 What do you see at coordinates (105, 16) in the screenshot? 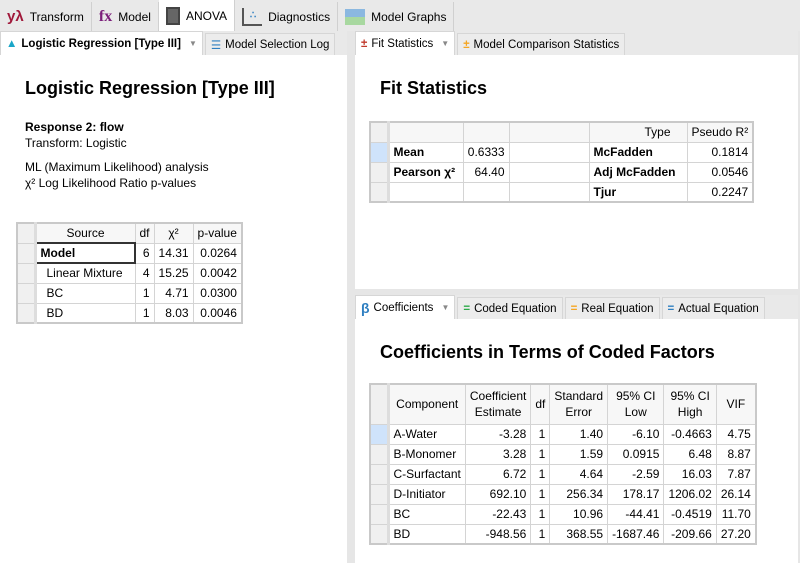
I see `fx-icon: fx` at bounding box center [105, 16].